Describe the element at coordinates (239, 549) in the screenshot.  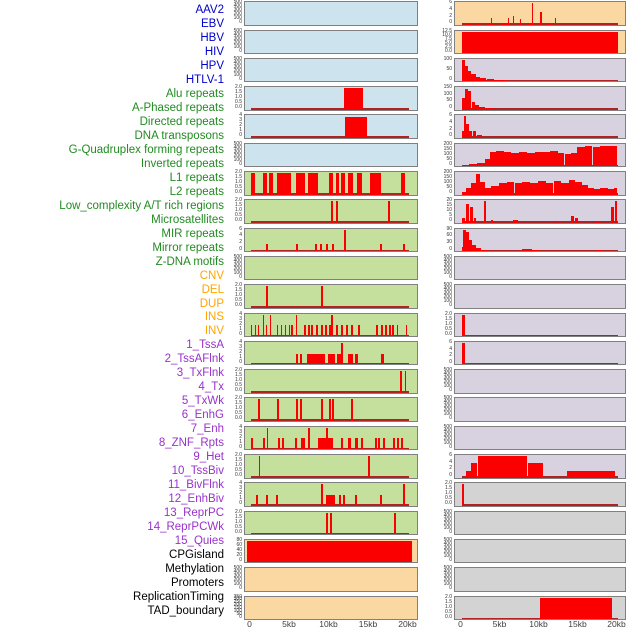
I see `y-tick-label: 40` at that location.